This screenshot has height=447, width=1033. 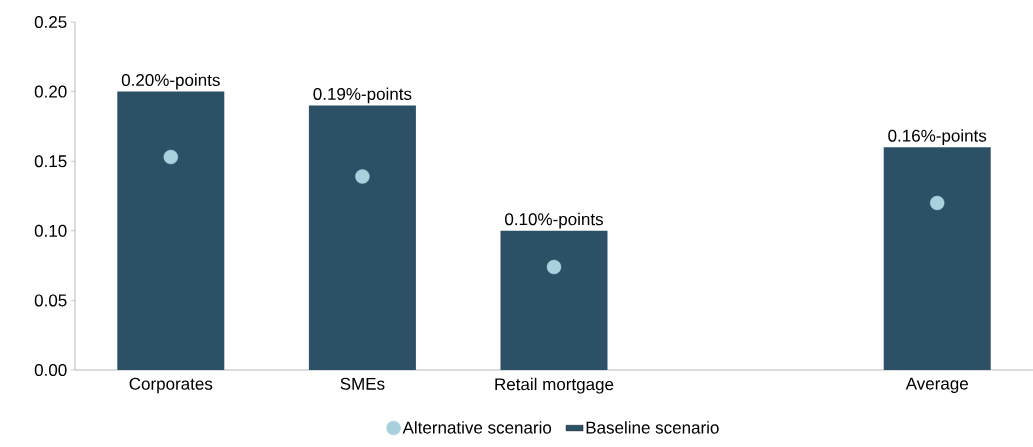 I want to click on x-tick-label: Average, so click(x=936, y=385).